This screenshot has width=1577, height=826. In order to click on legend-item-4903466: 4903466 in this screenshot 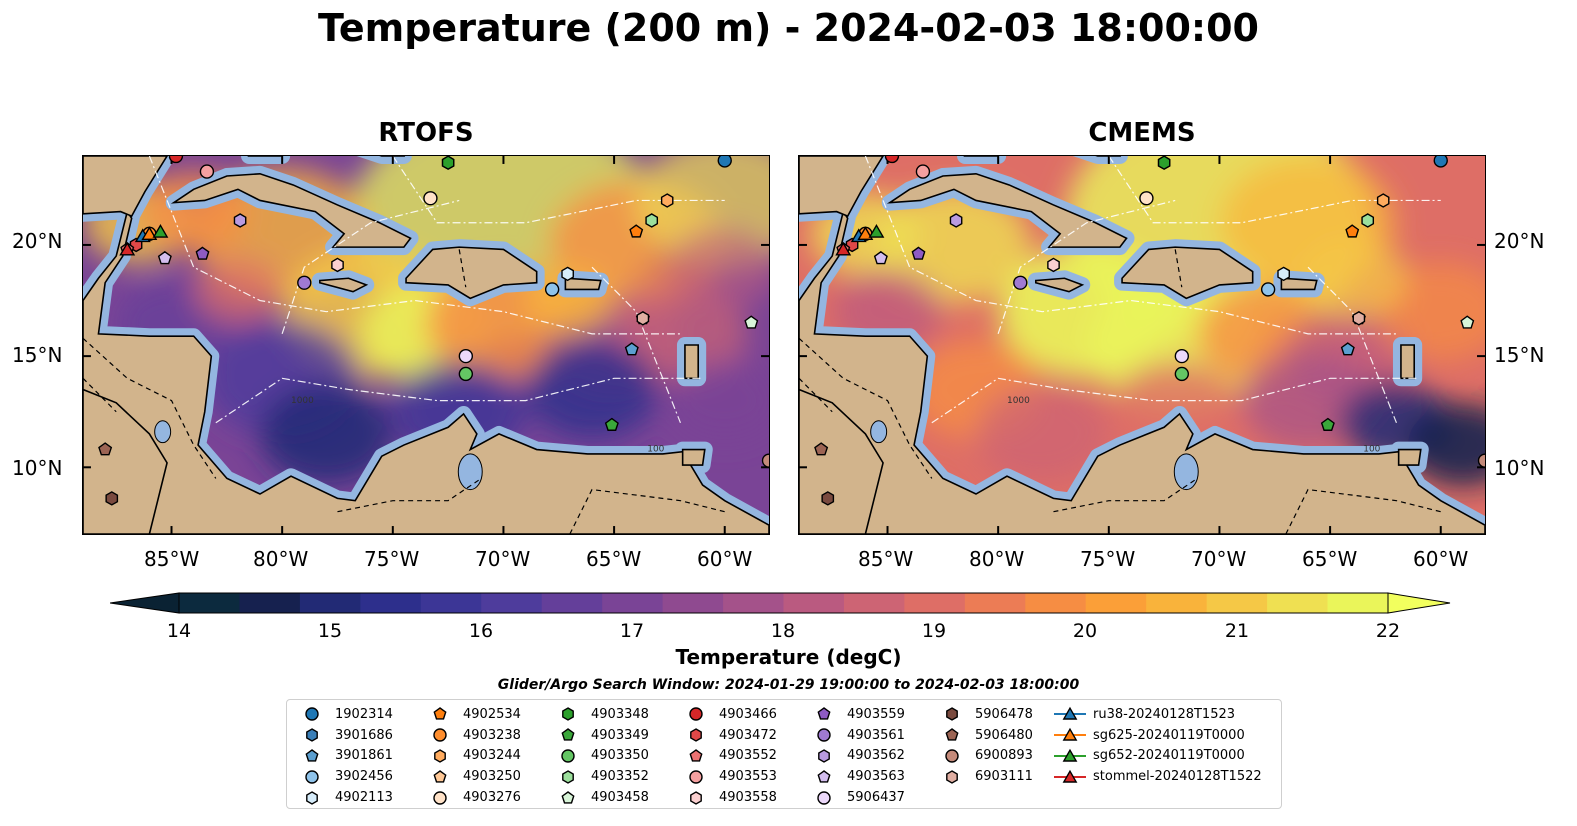, I will do `click(728, 714)`.